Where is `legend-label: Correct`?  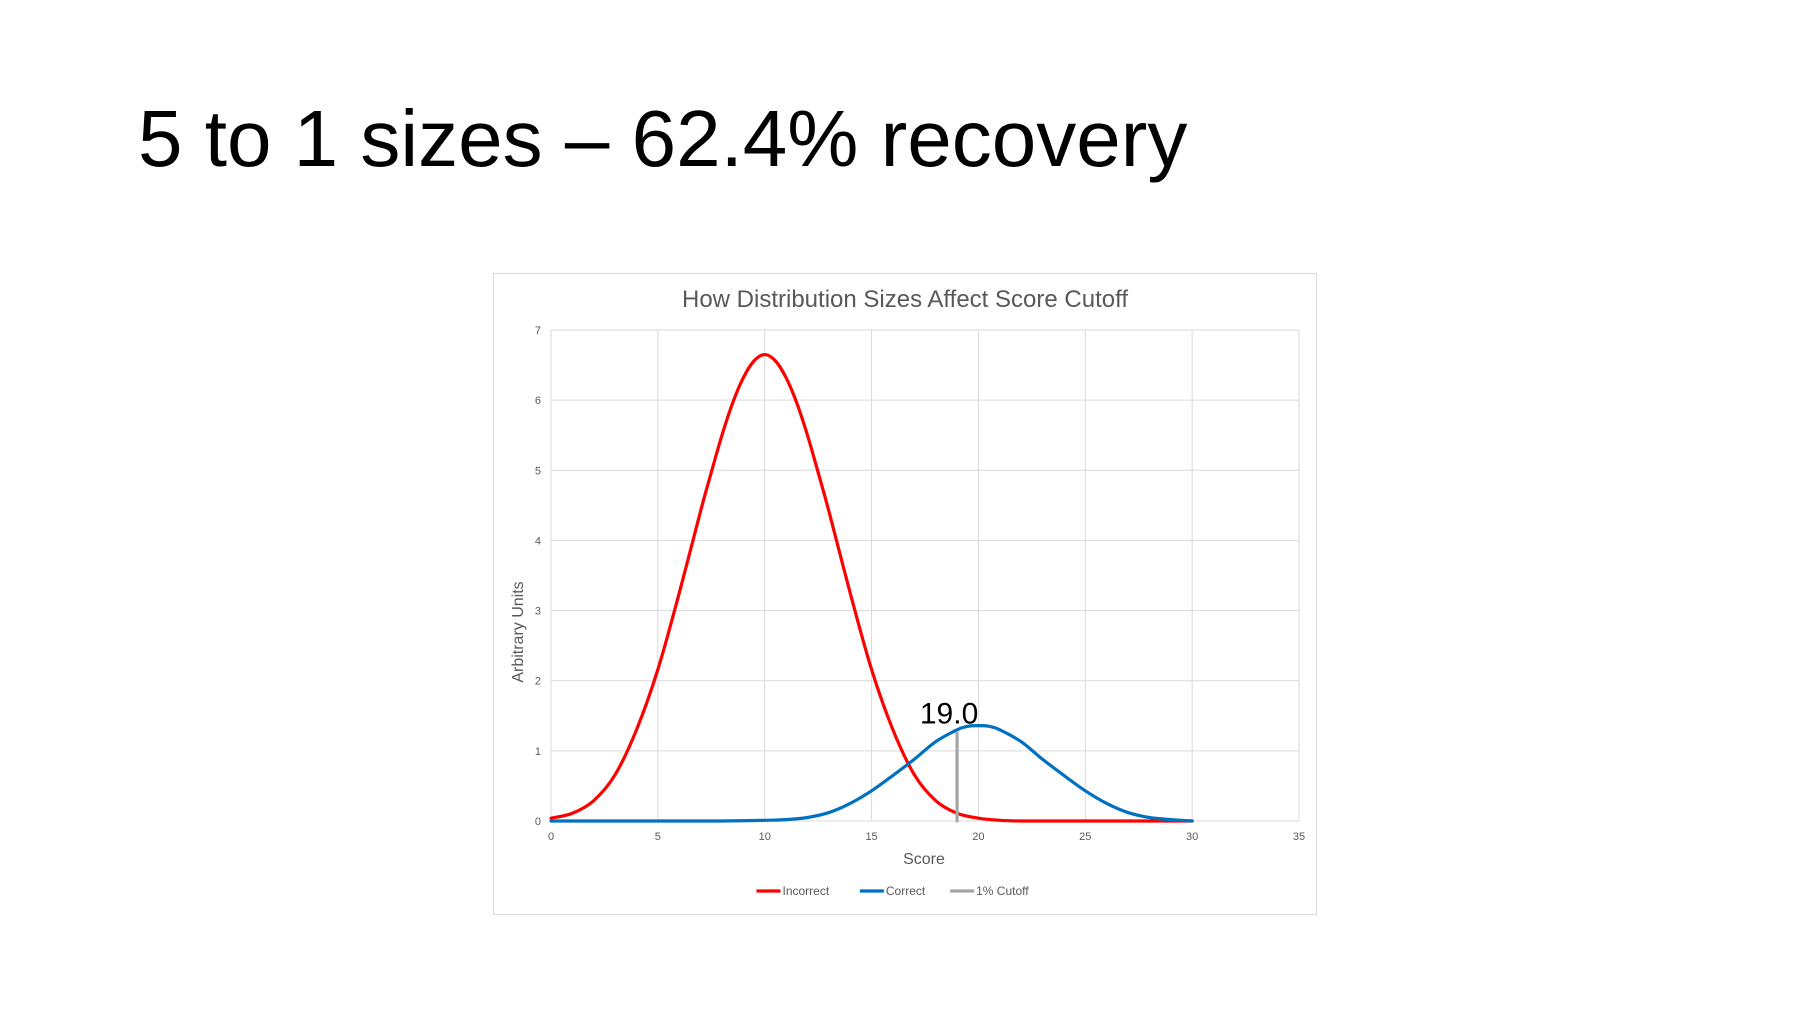 legend-label: Correct is located at coordinates (906, 891).